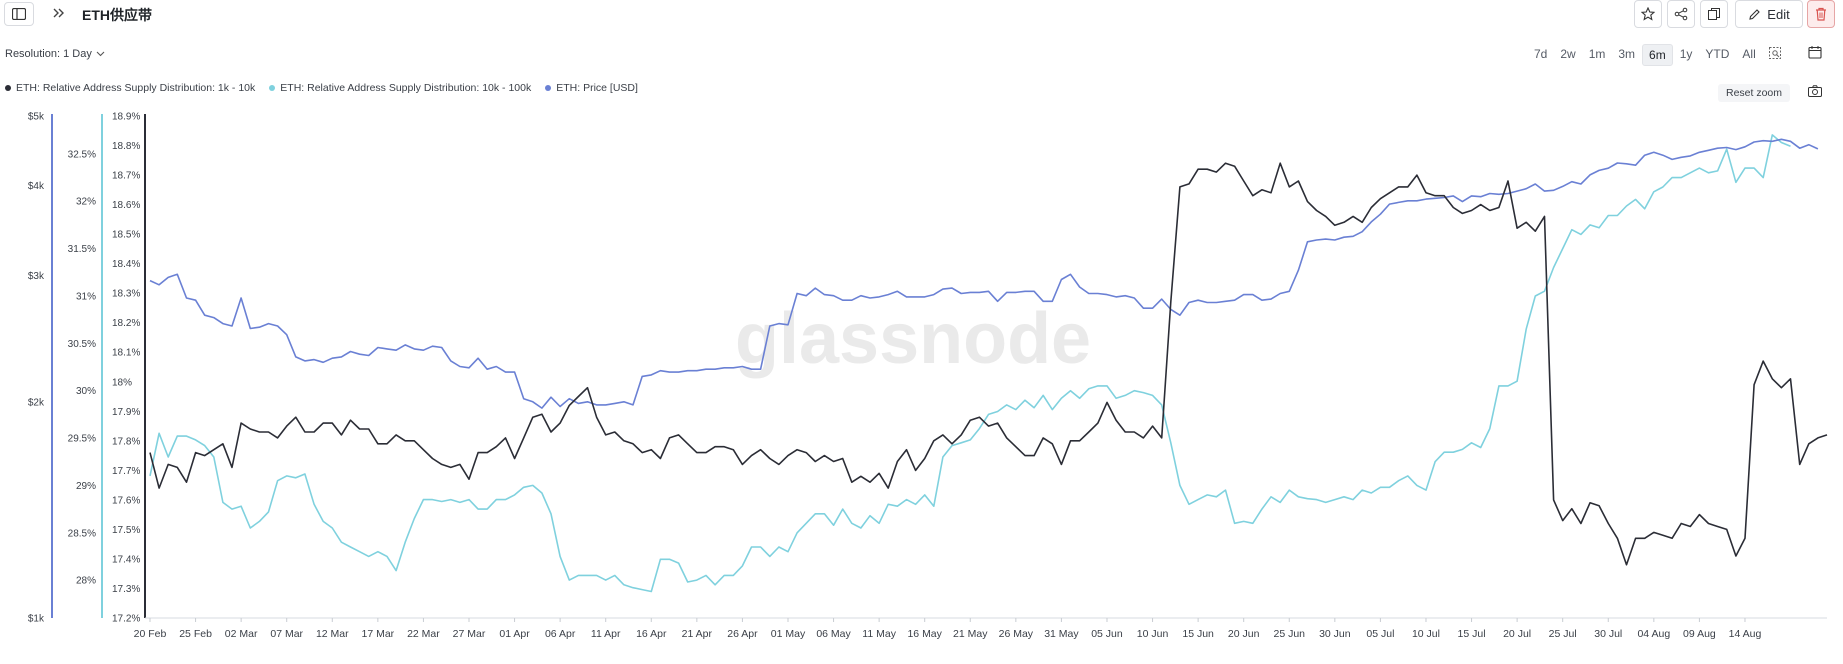 This screenshot has height=664, width=1843. I want to click on x-tick-label: 20 Jul, so click(1517, 634).